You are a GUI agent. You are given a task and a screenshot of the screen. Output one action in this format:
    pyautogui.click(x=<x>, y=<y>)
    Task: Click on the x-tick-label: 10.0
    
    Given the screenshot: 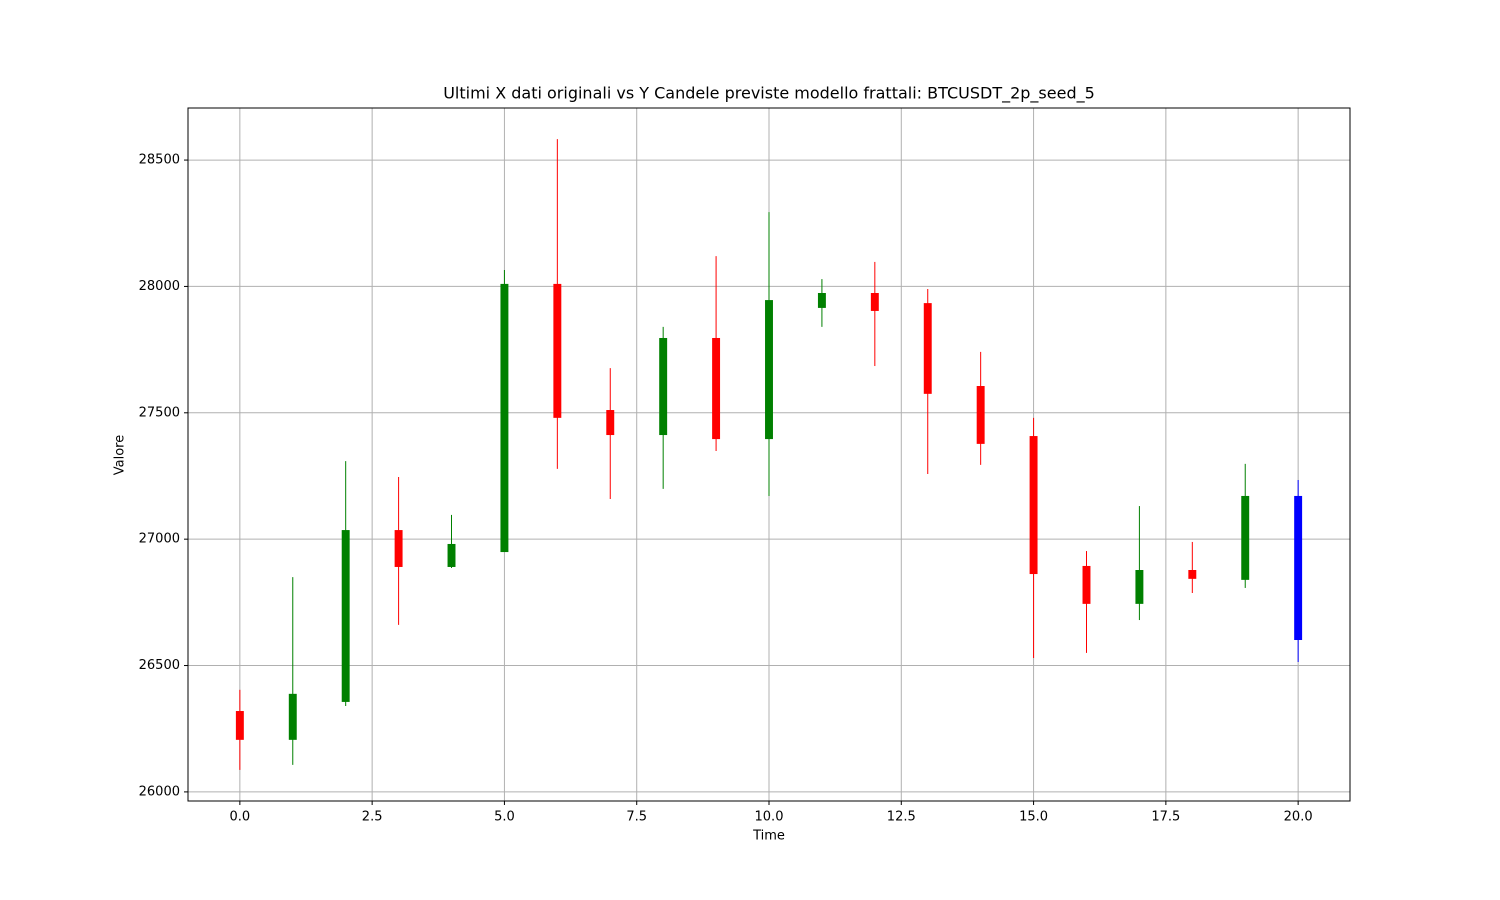 What is the action you would take?
    pyautogui.click(x=769, y=817)
    